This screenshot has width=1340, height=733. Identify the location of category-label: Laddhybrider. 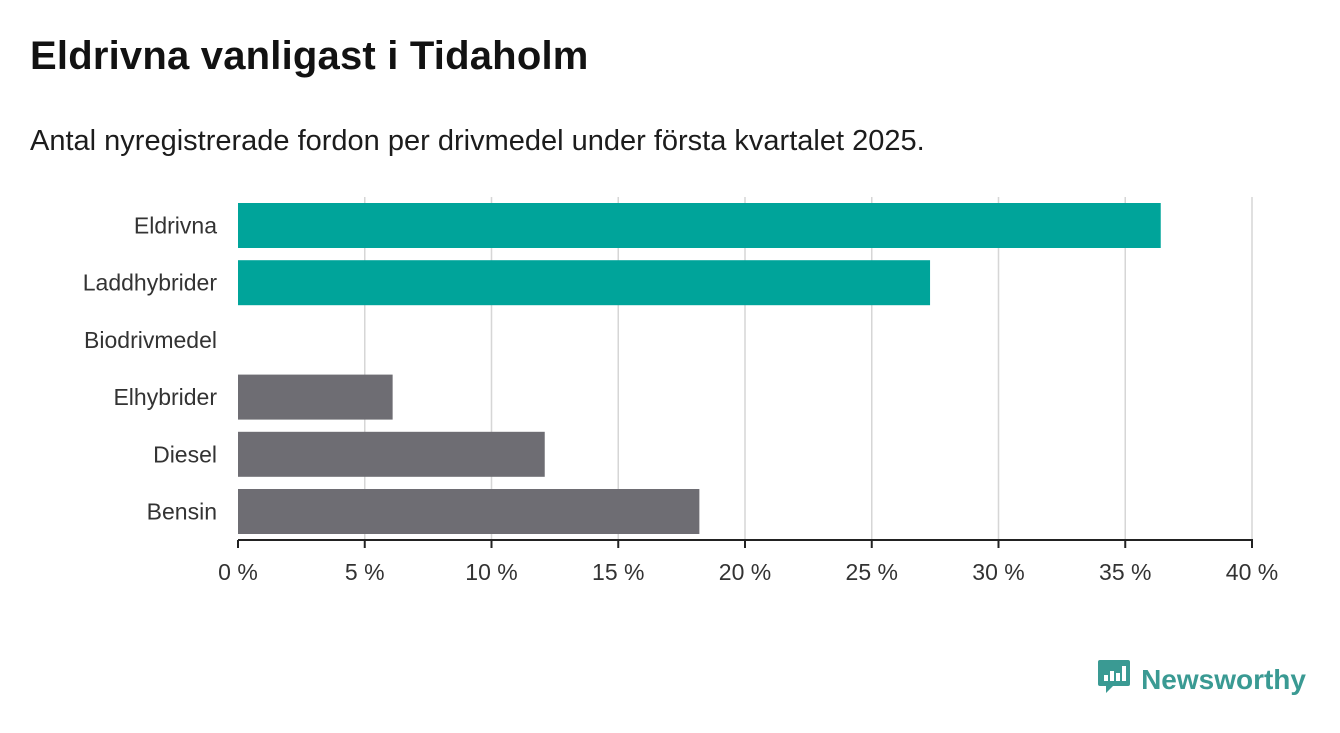
(150, 283).